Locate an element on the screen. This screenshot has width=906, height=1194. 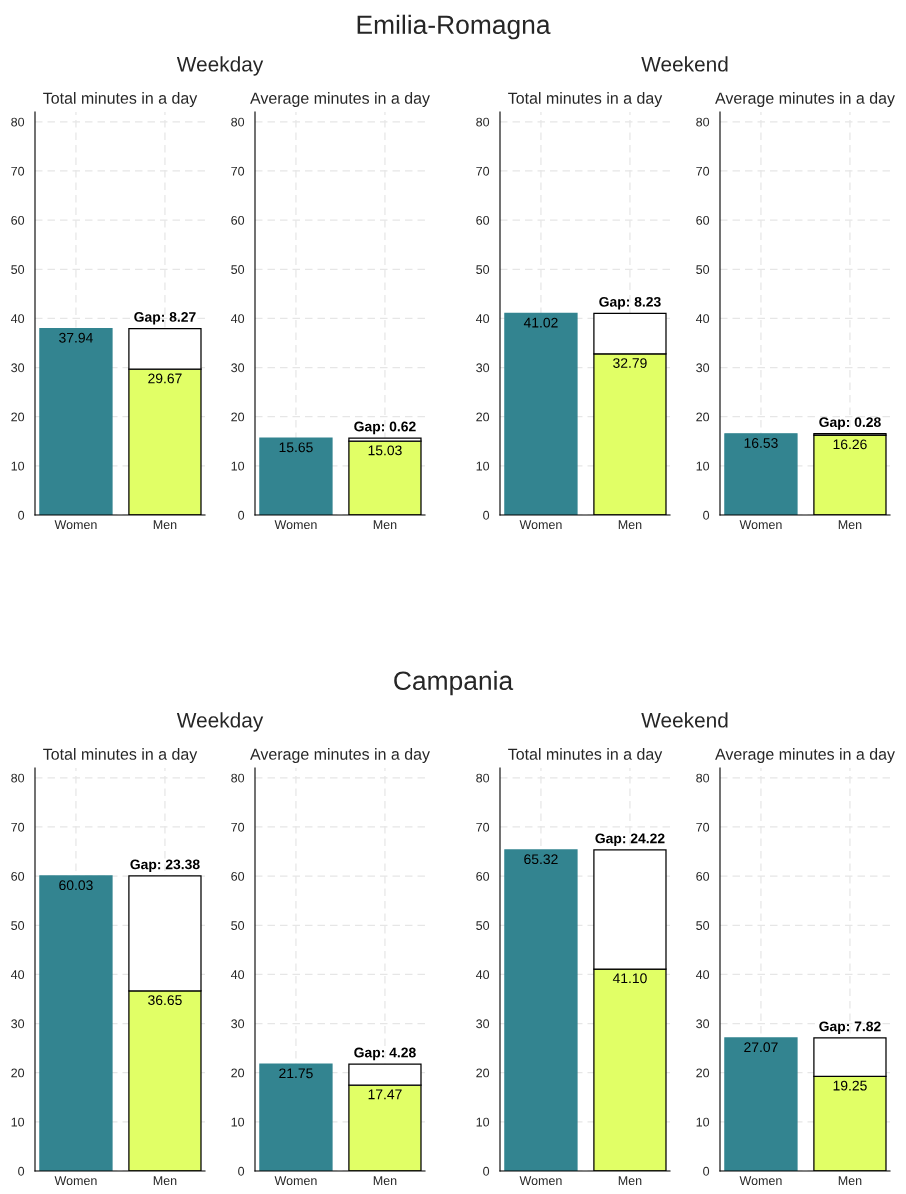
data-label: 16.26 is located at coordinates (850, 444).